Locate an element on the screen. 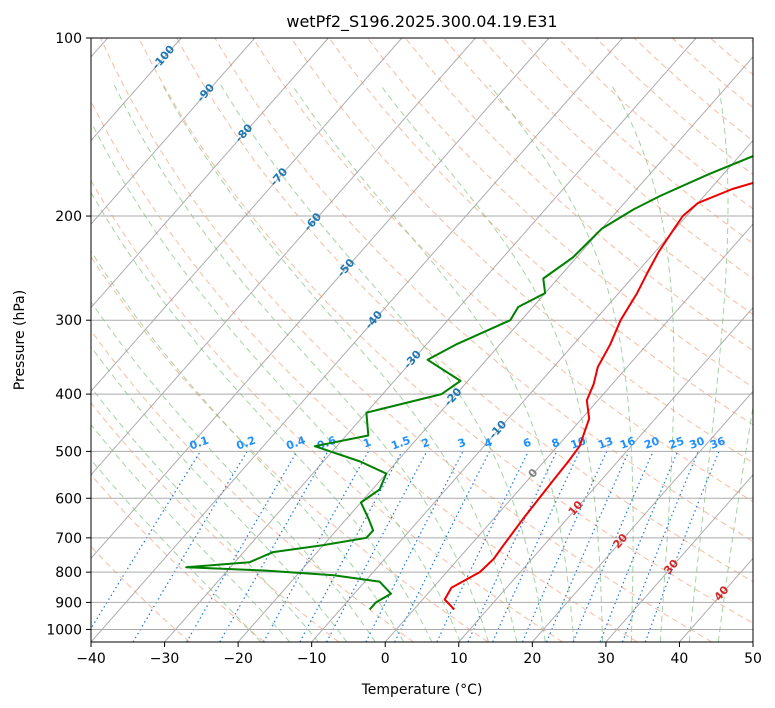 Image resolution: width=775 pixels, height=708 pixels. mixing-ratio-label: 16 is located at coordinates (627, 443).